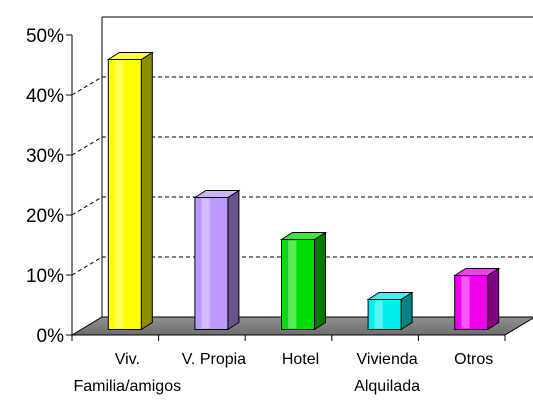 The height and width of the screenshot is (400, 533). Describe the element at coordinates (45, 186) in the screenshot. I see `y-axis-ticks: 0% 10% 20% 30% 40% 50%` at that location.